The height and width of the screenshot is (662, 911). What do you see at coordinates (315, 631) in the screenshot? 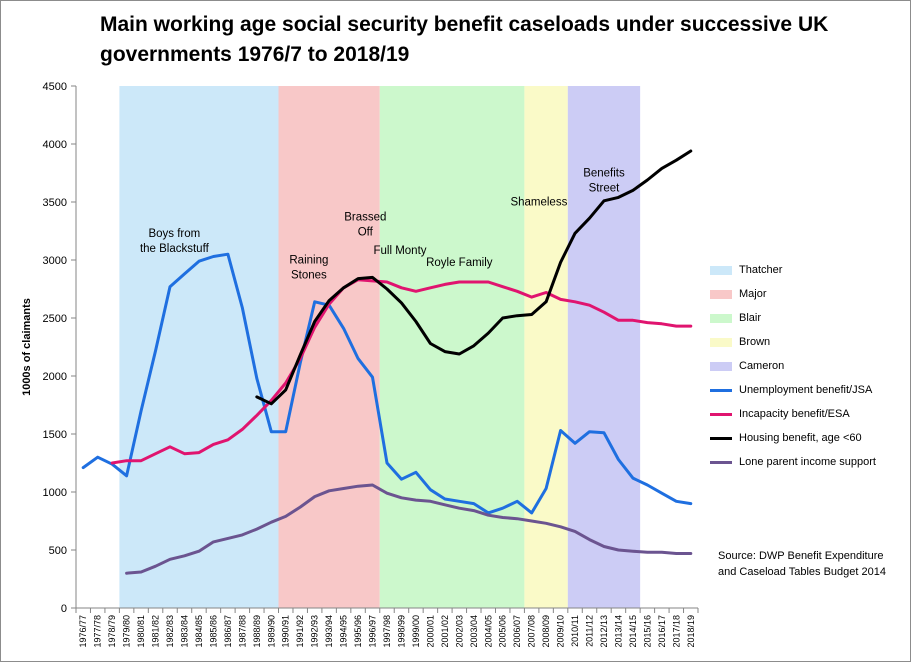
I see `x-tick-label: 1992/93` at bounding box center [315, 631].